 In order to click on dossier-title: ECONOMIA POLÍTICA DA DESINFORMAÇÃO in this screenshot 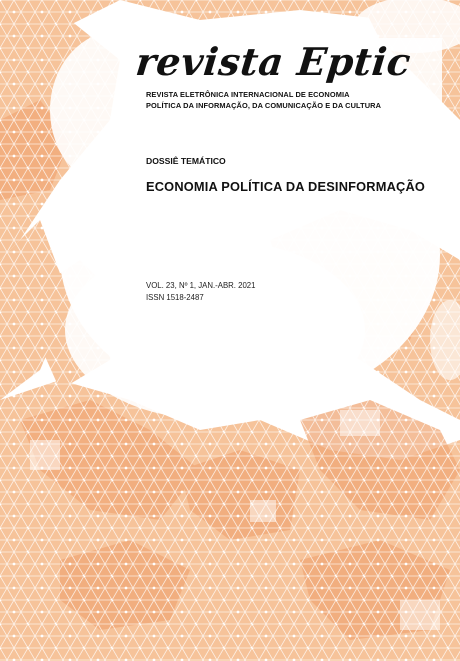, I will do `click(286, 186)`.